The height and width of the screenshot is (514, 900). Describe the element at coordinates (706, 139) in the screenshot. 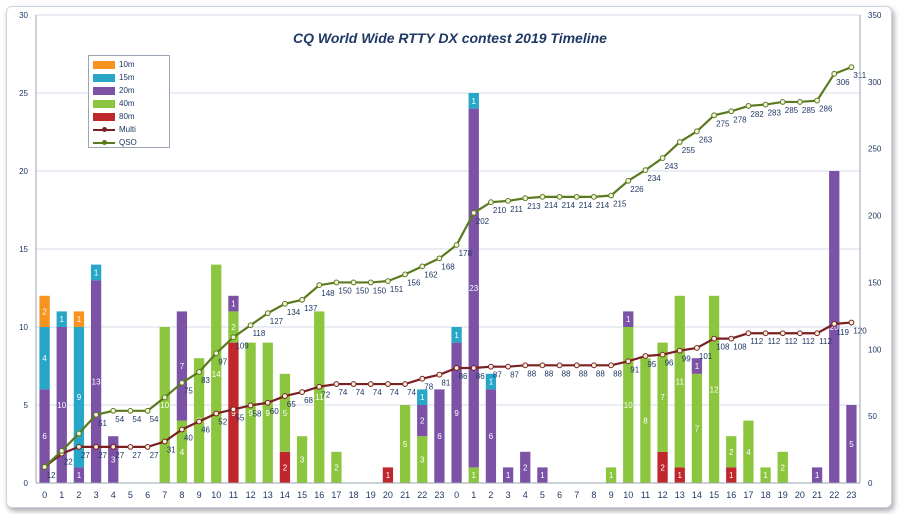

I see `point-label-QSO: 263` at that location.